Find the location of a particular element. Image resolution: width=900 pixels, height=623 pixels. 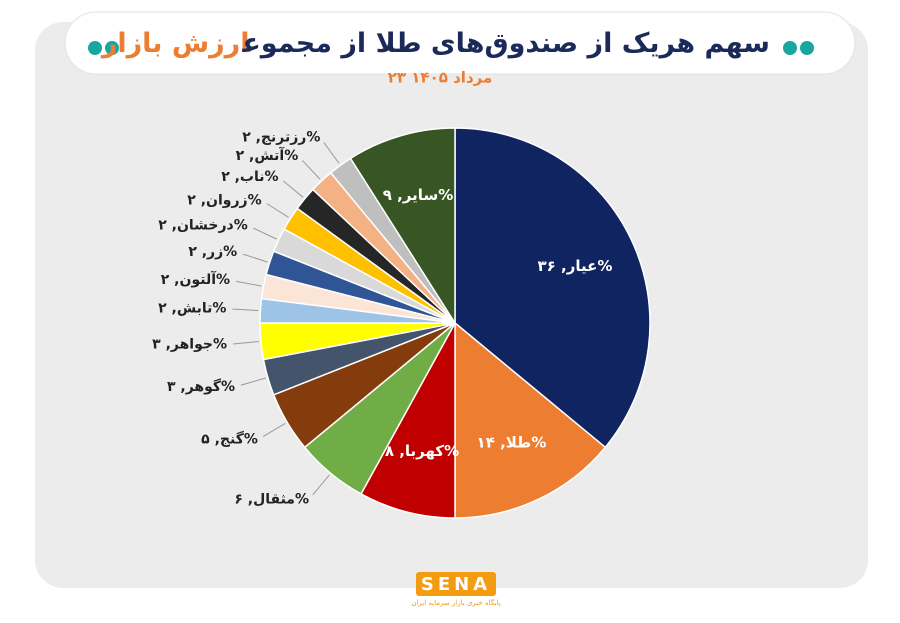

data-label: طلا, ۱۴% is located at coordinates (512, 442).